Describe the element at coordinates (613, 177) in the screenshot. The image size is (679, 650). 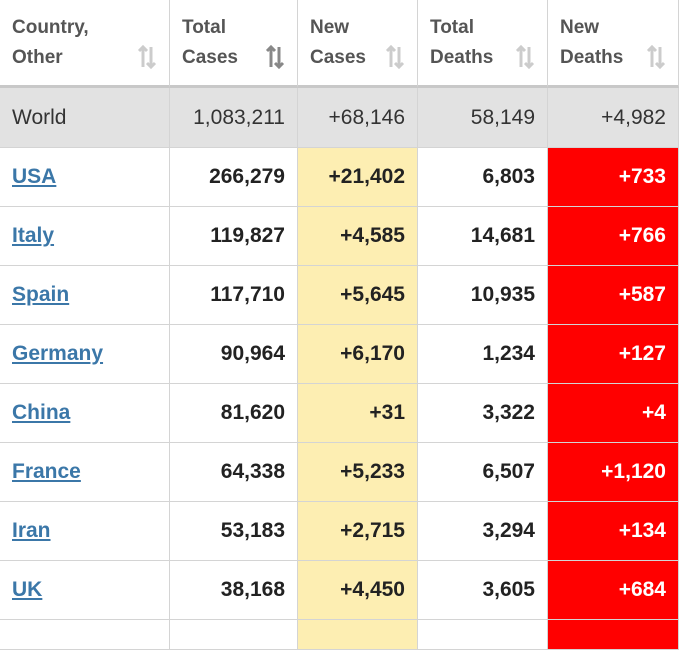
I see `data-cell: +733` at that location.